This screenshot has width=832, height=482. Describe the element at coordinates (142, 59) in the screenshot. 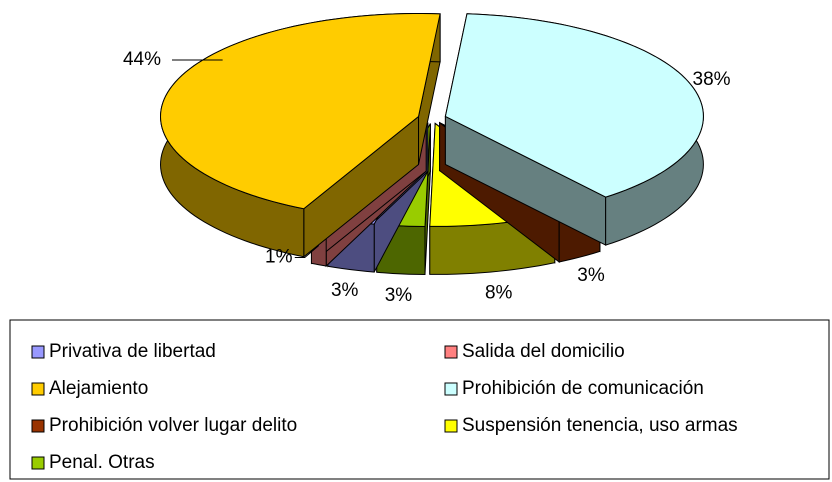

I see `data-label: 44%` at that location.